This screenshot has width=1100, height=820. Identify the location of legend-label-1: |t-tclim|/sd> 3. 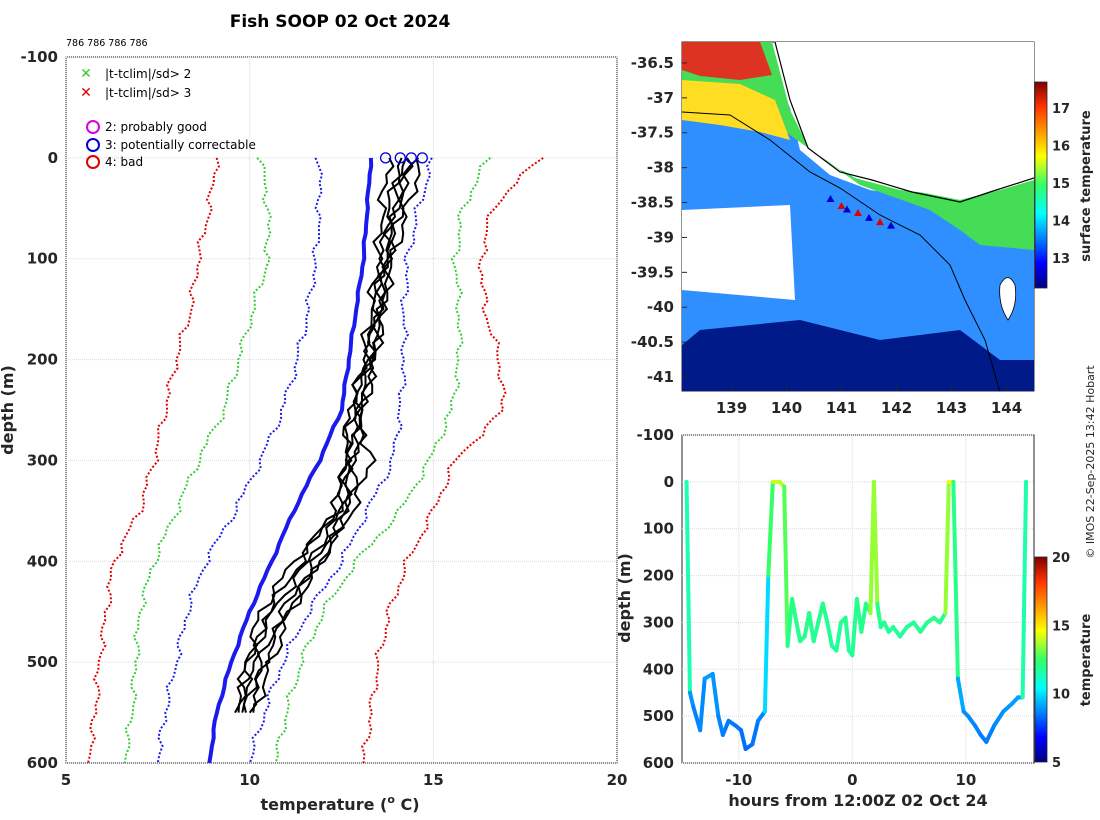
(148, 93).